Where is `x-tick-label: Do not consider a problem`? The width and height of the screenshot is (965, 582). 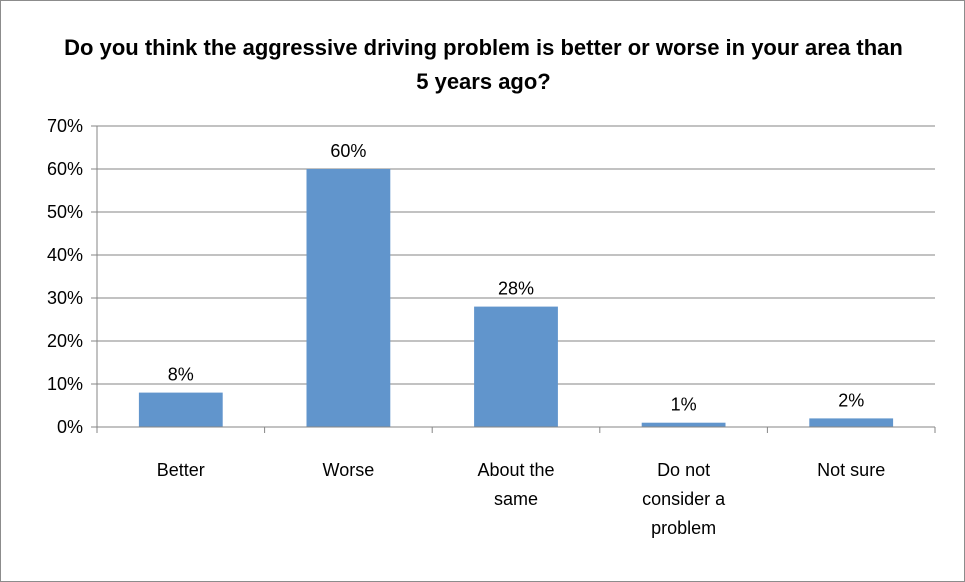
x-tick-label: Do not consider a problem is located at coordinates (684, 499).